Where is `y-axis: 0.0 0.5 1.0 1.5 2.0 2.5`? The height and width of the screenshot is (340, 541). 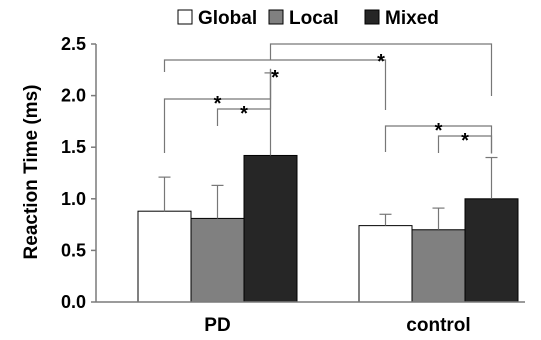
y-axis: 0.0 0.5 1.0 1.5 2.0 2.5 is located at coordinates (79, 173).